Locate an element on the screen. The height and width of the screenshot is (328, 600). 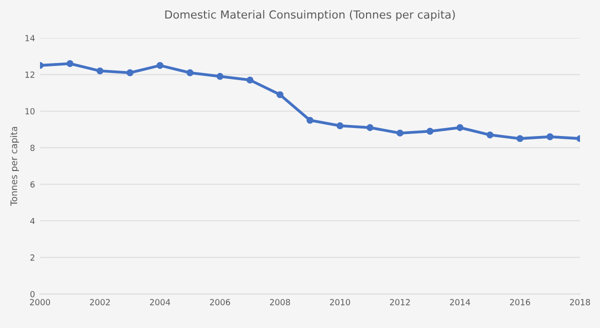
chart-title: Domestic Material Consuimption (Tonnes per capita) is located at coordinates (310, 15).